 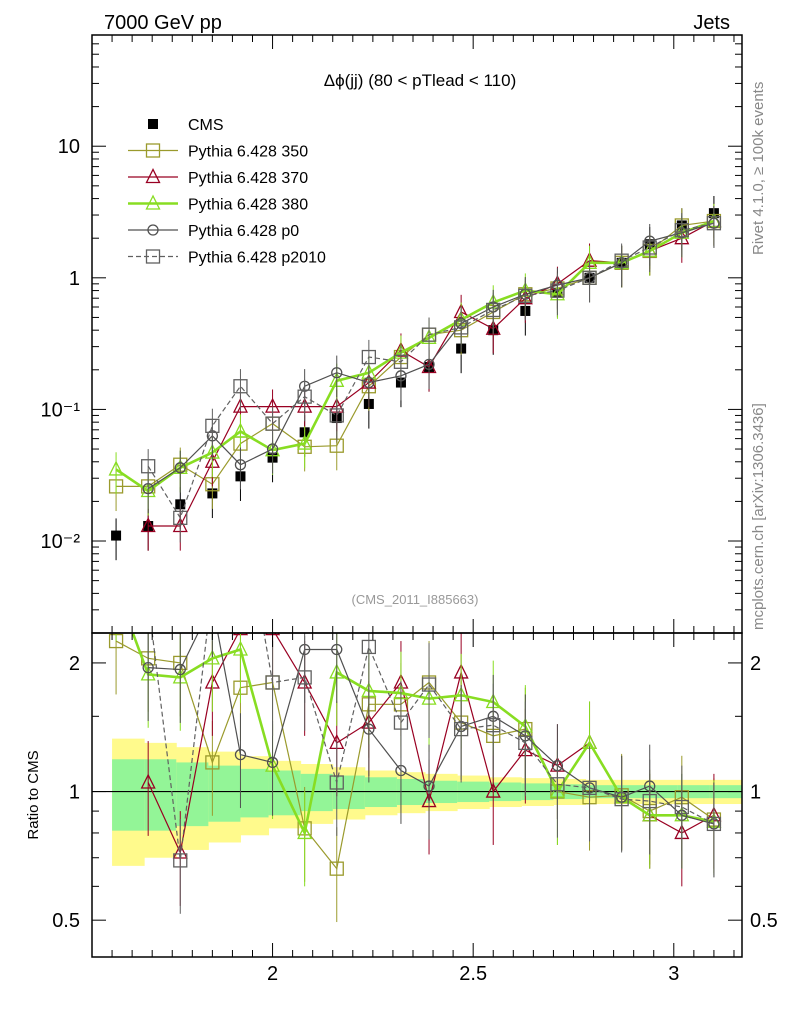 What do you see at coordinates (758, 168) in the screenshot?
I see `rivet-label: Rivet 4.1.0, ≥ 100k events` at bounding box center [758, 168].